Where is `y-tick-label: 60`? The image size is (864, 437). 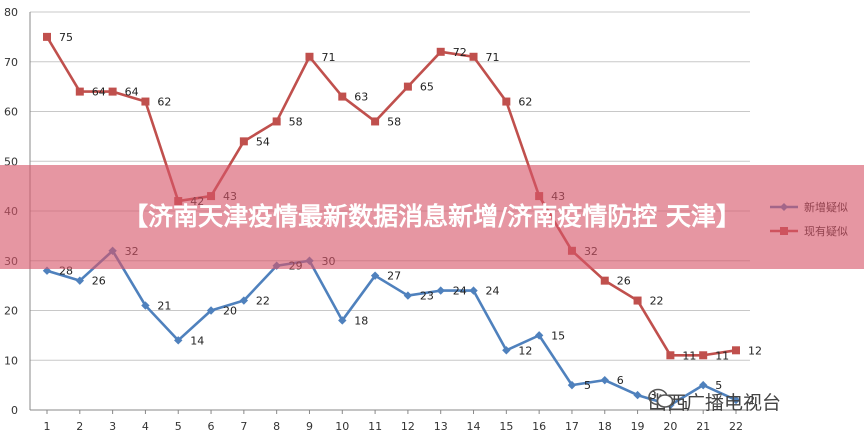 y-tick-label: 60 is located at coordinates (11, 112).